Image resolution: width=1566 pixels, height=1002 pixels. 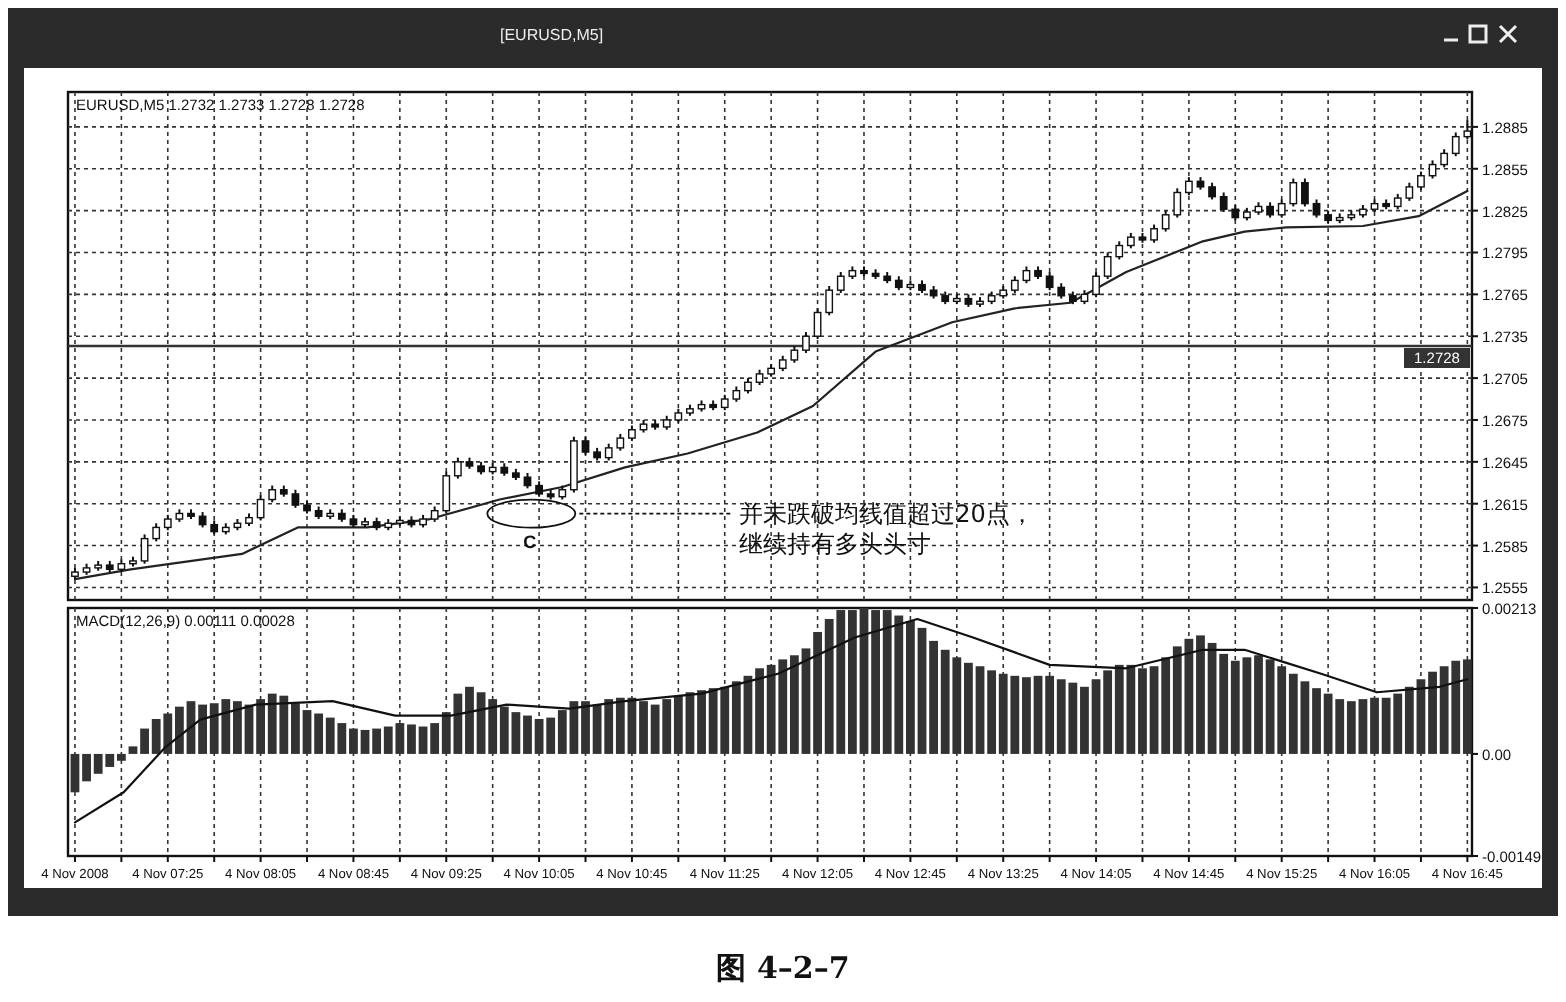 I want to click on annotation: 并未跌破均线值超过20点，继续持有多头头寸, so click(x=886, y=528).